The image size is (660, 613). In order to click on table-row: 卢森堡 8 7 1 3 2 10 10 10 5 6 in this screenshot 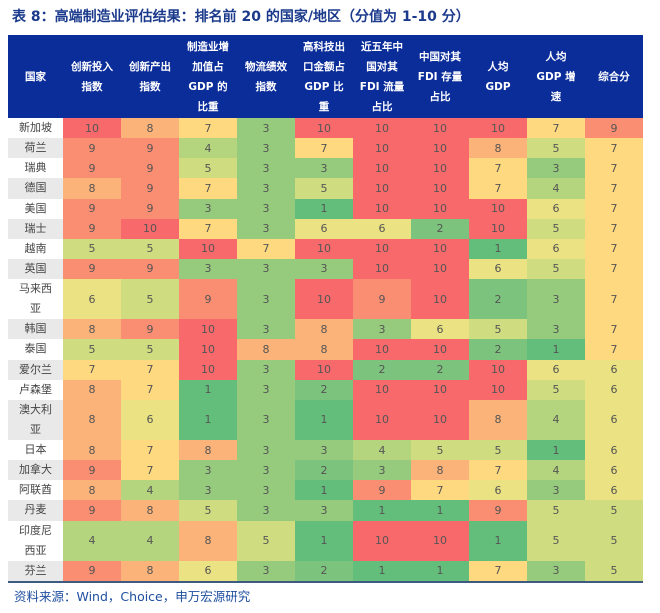, I will do `click(325, 389)`.